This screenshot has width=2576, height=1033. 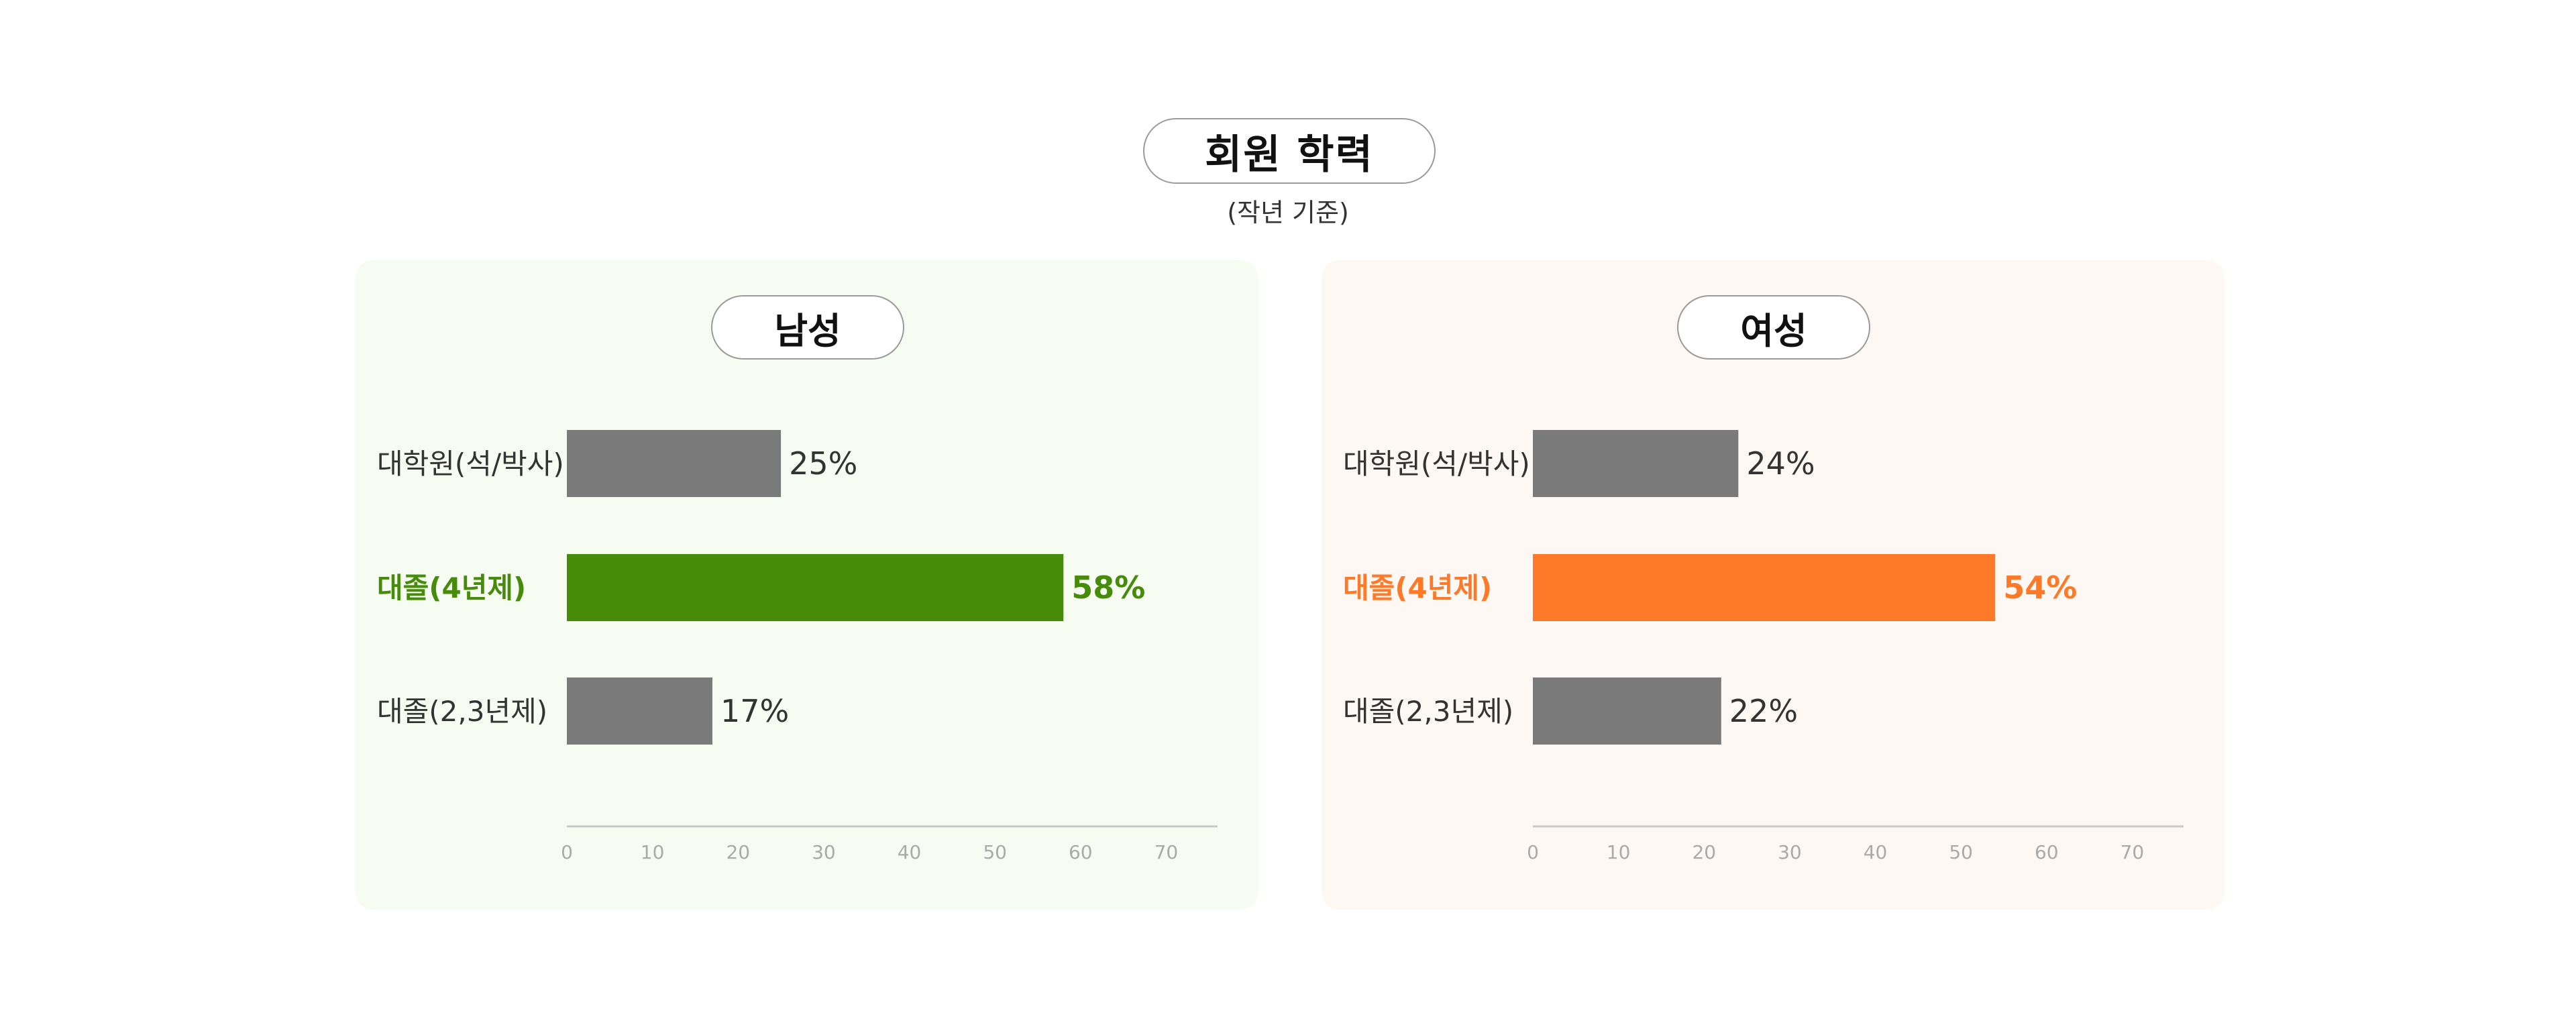 What do you see at coordinates (823, 463) in the screenshot?
I see `value-label: 25%` at bounding box center [823, 463].